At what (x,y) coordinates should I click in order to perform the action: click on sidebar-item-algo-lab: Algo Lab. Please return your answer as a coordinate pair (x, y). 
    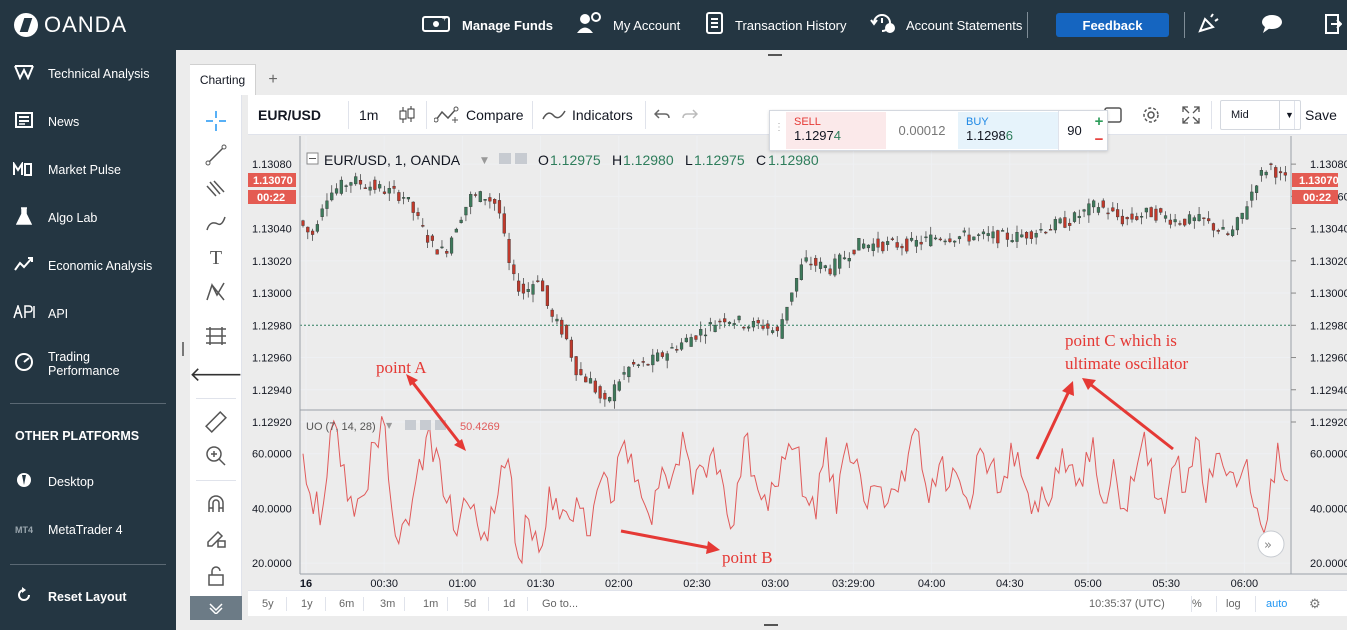
    Looking at the image, I should click on (88, 217).